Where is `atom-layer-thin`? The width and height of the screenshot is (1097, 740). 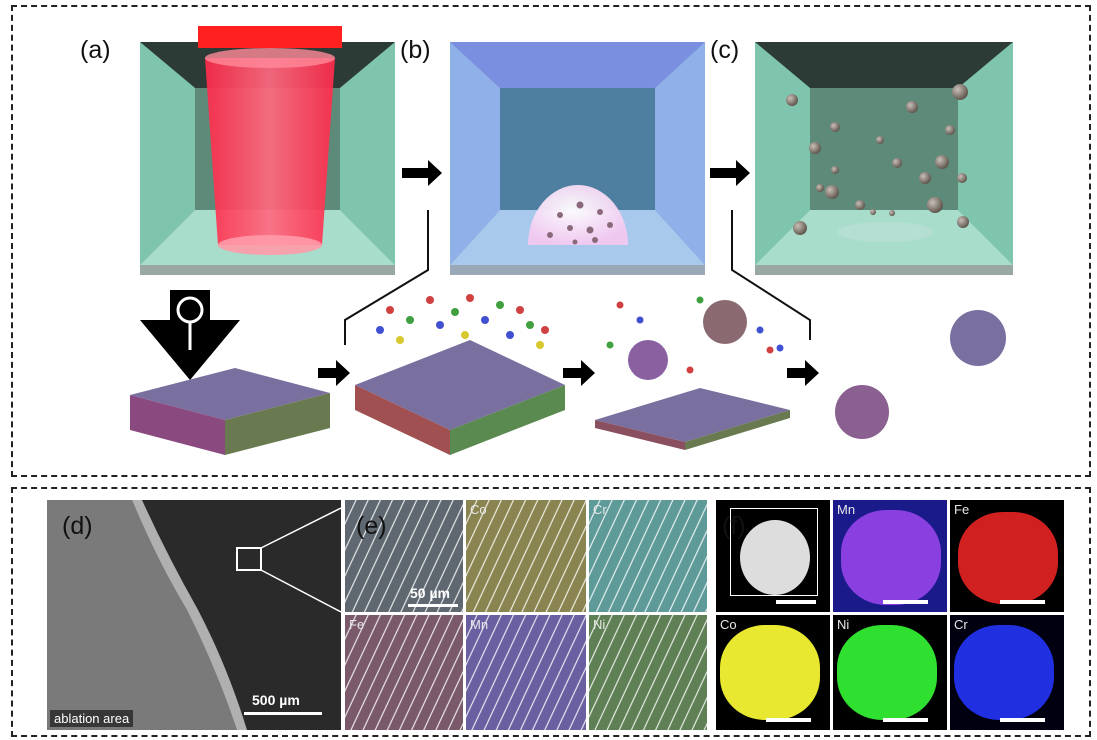 atom-layer-thin is located at coordinates (692, 419).